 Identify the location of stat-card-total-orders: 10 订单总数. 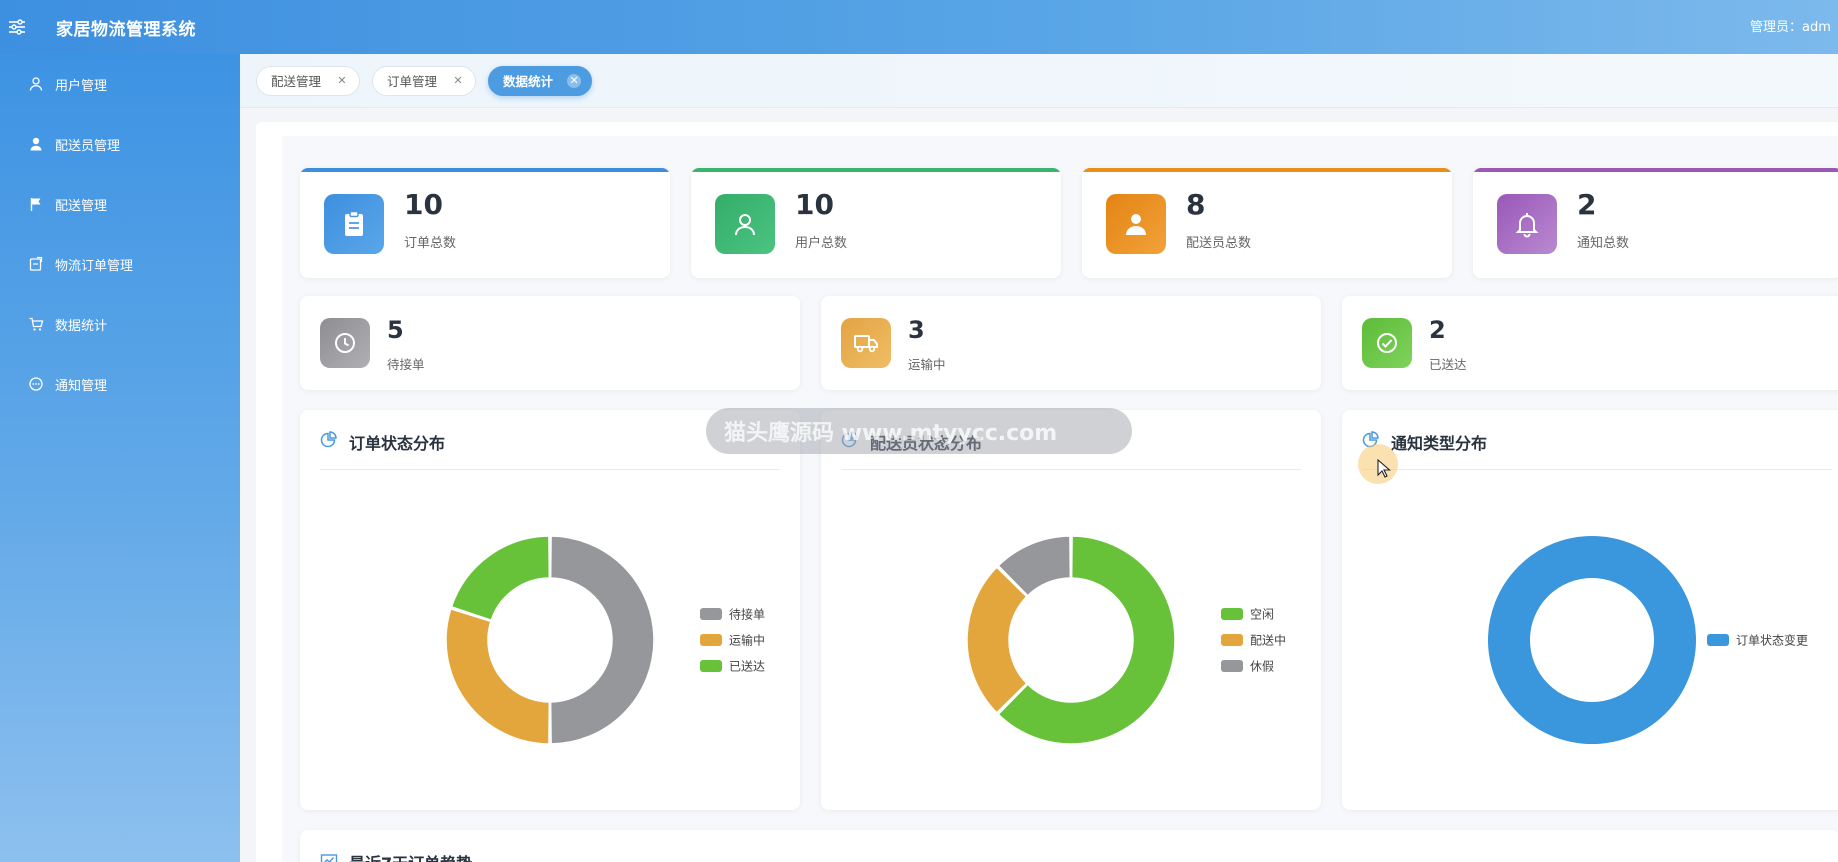
(485, 223).